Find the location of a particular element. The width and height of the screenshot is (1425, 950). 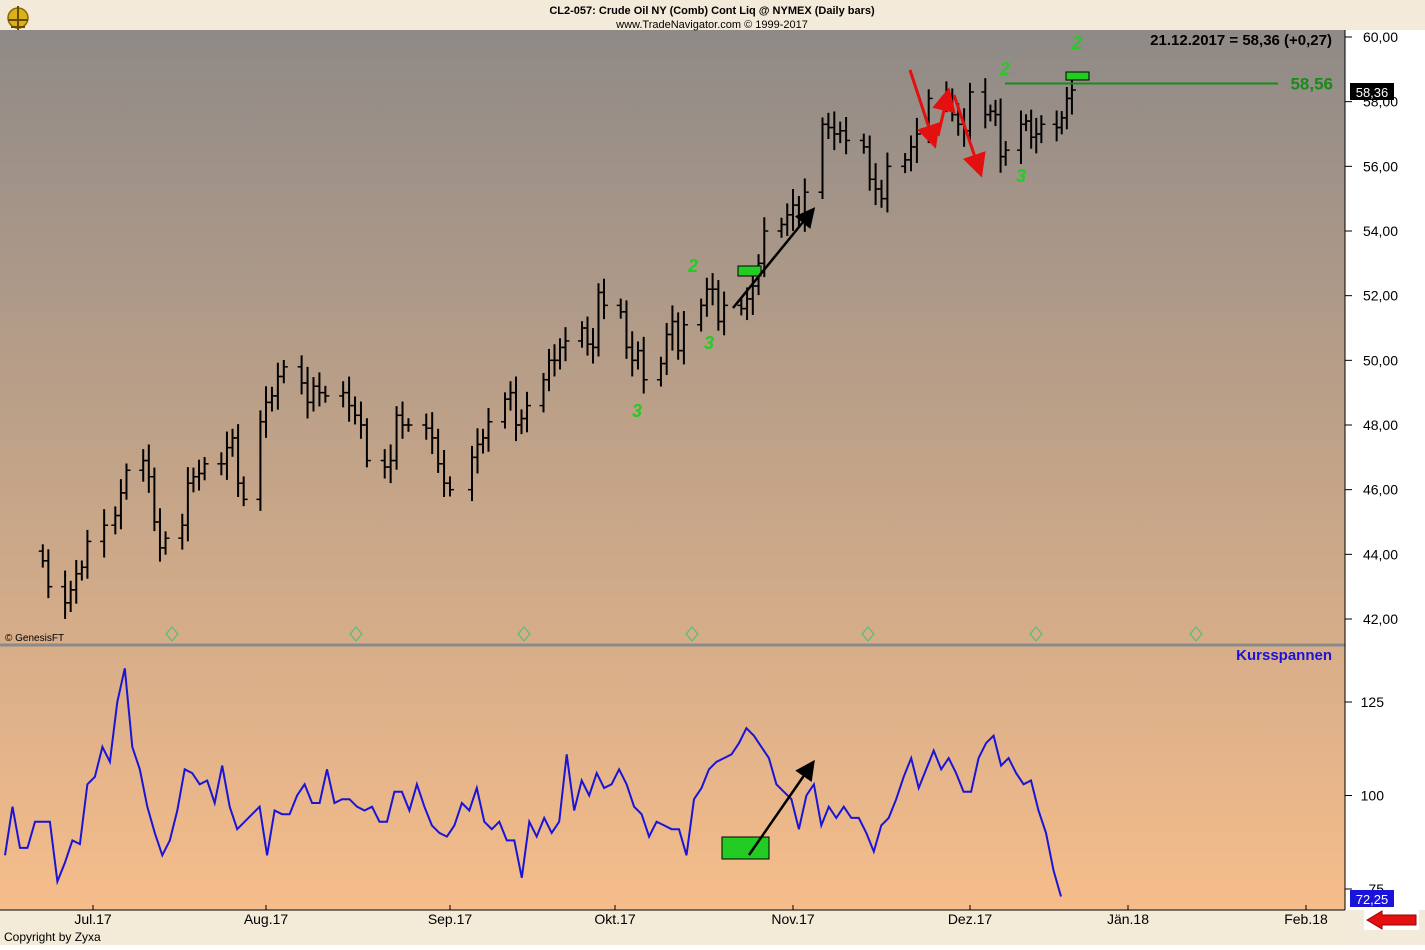

time-tick-label: Sep.17 is located at coordinates (450, 919).